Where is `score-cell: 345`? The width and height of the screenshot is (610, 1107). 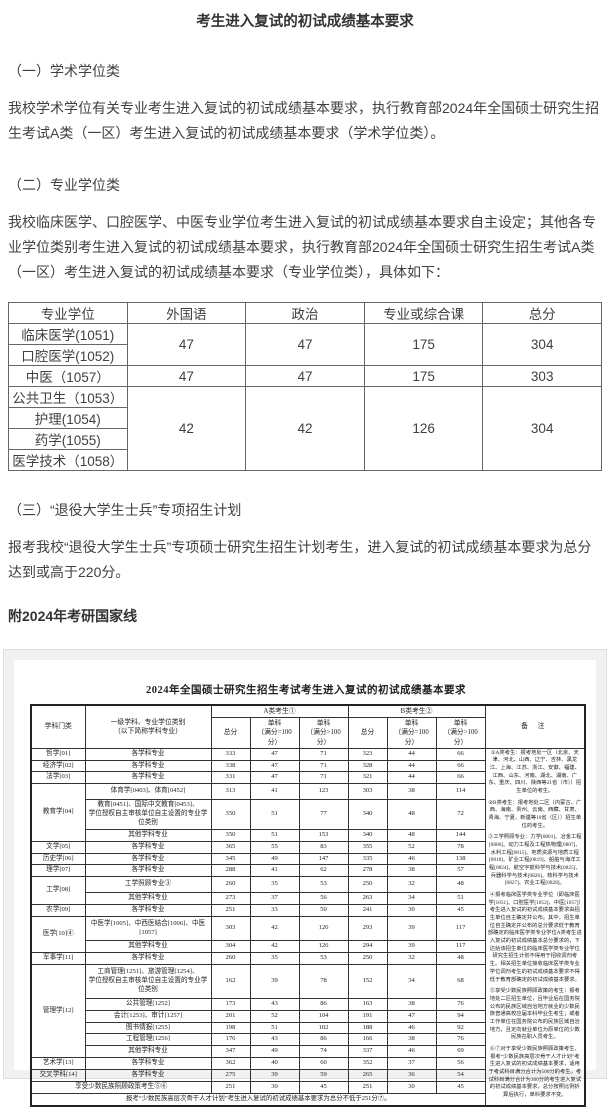
score-cell: 345 is located at coordinates (230, 859).